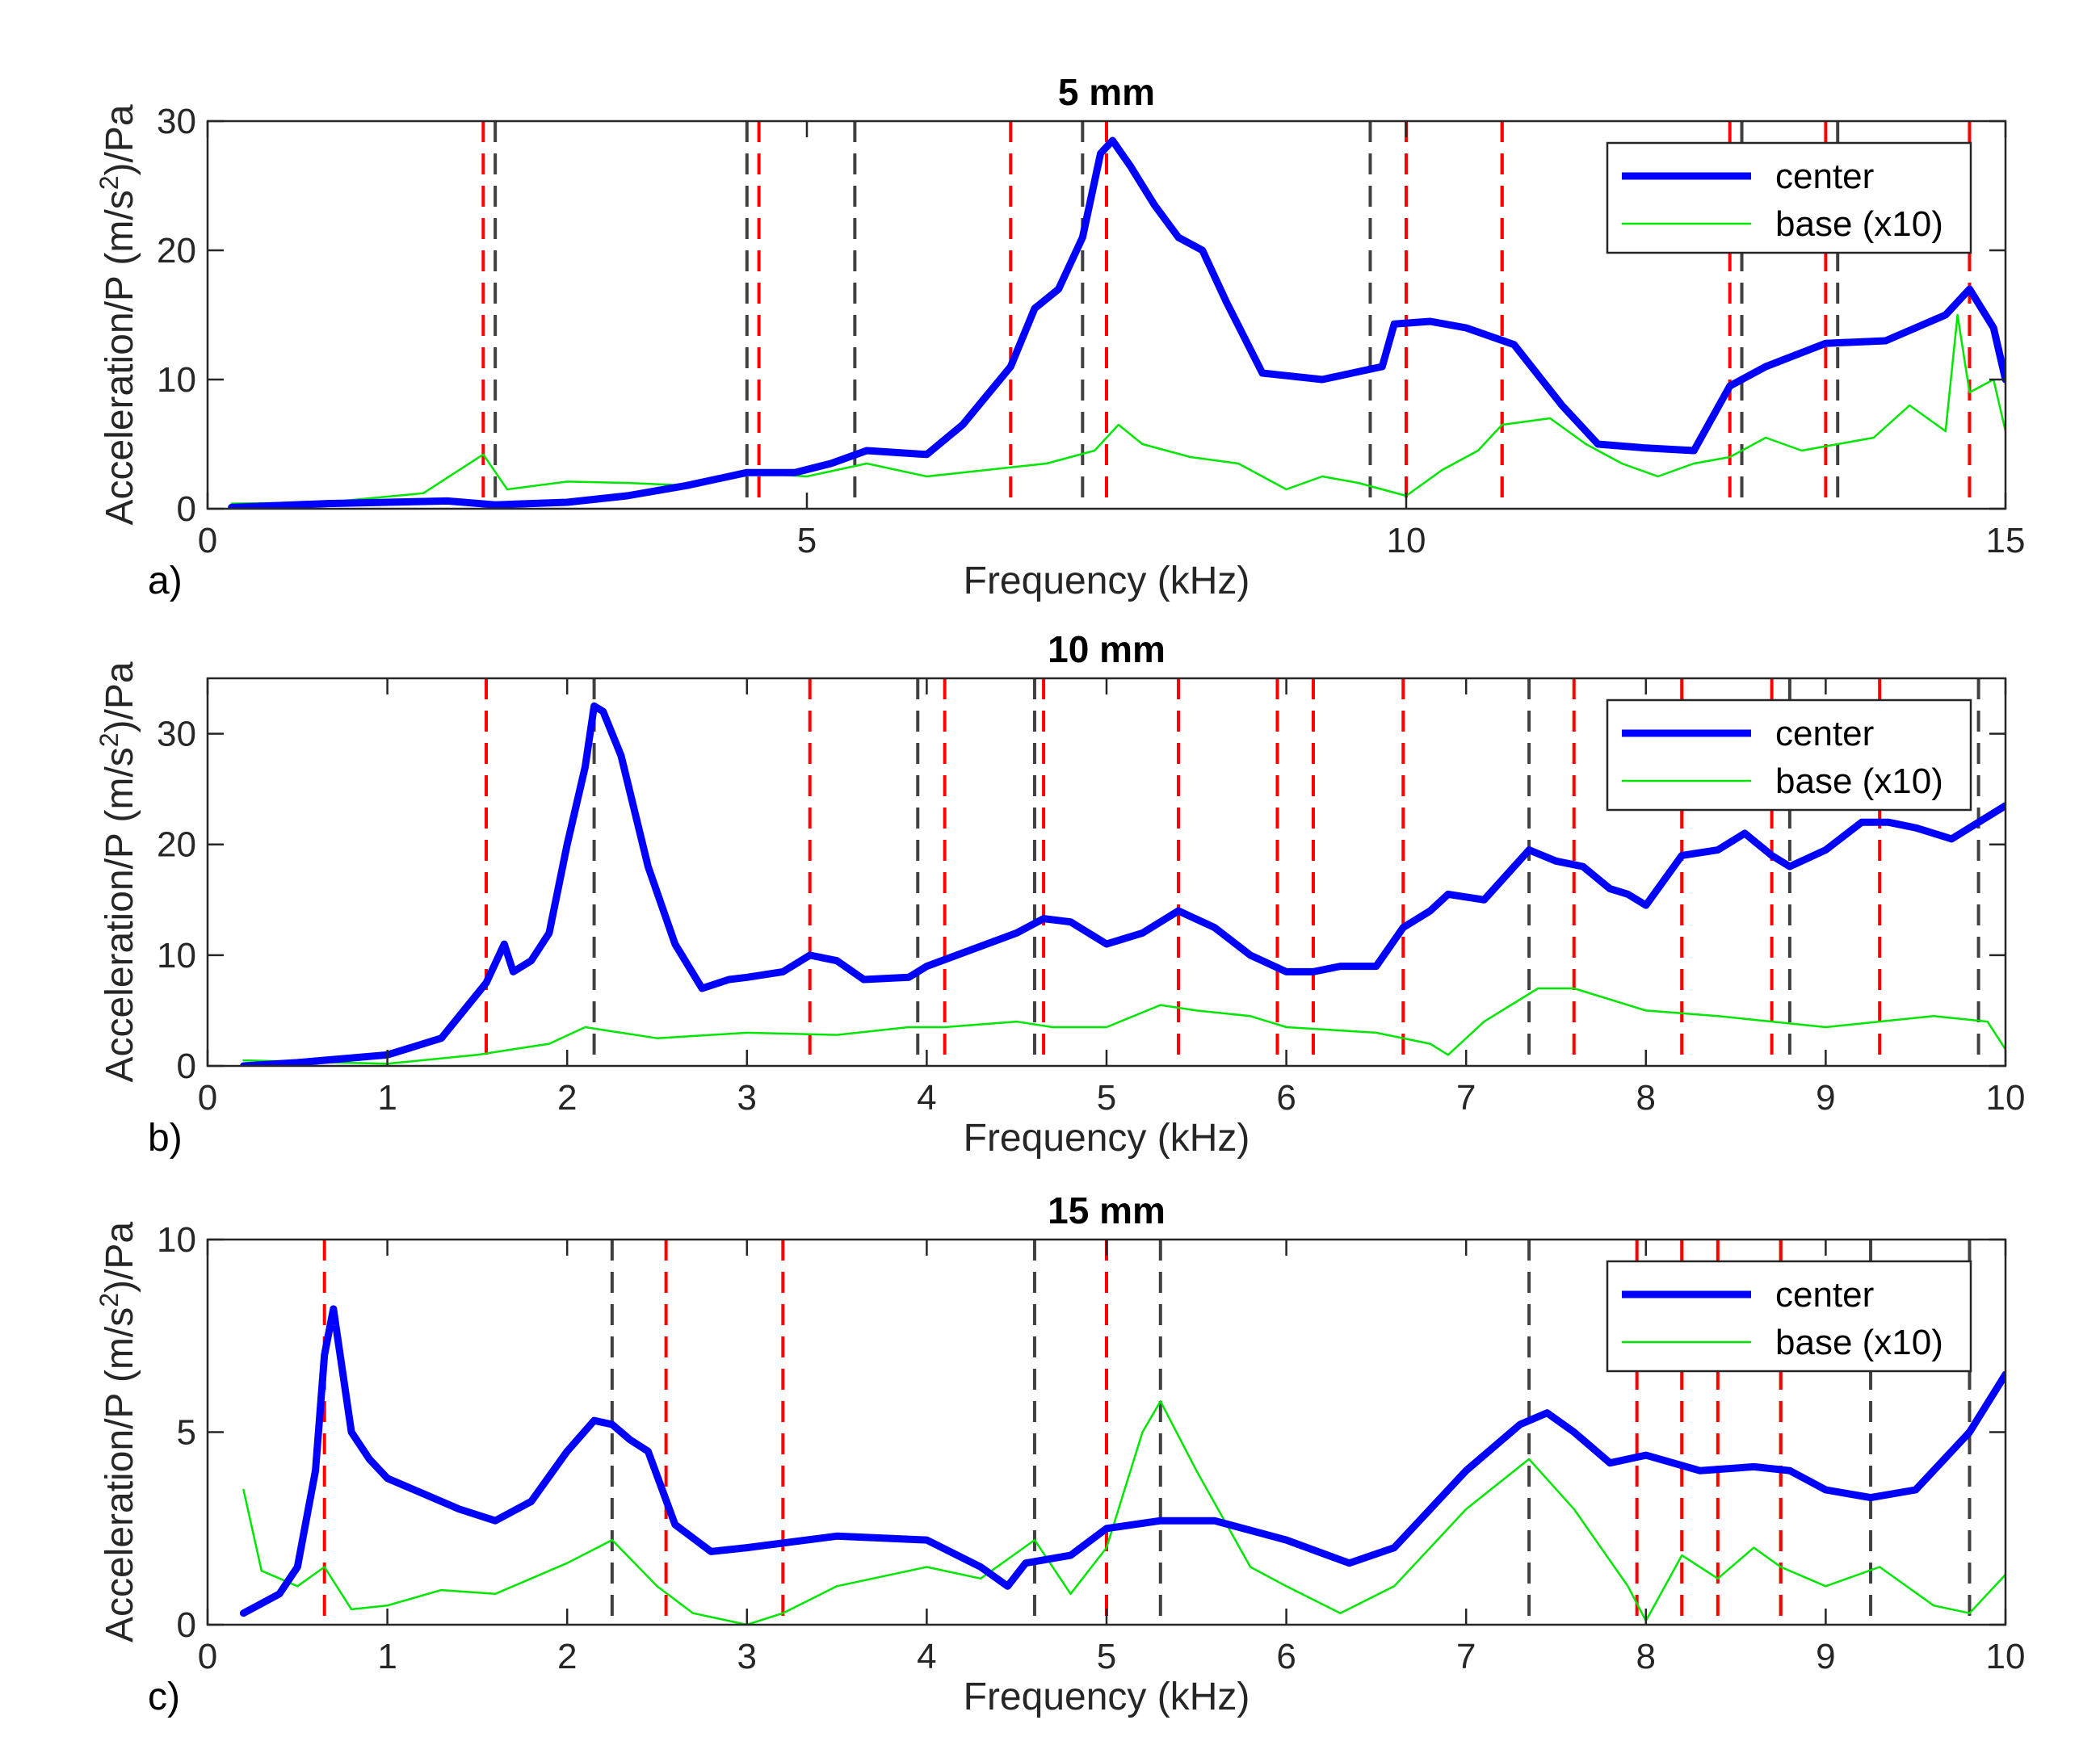 This screenshot has height=1741, width=2100. What do you see at coordinates (165, 1138) in the screenshot?
I see `panel-label: b)` at bounding box center [165, 1138].